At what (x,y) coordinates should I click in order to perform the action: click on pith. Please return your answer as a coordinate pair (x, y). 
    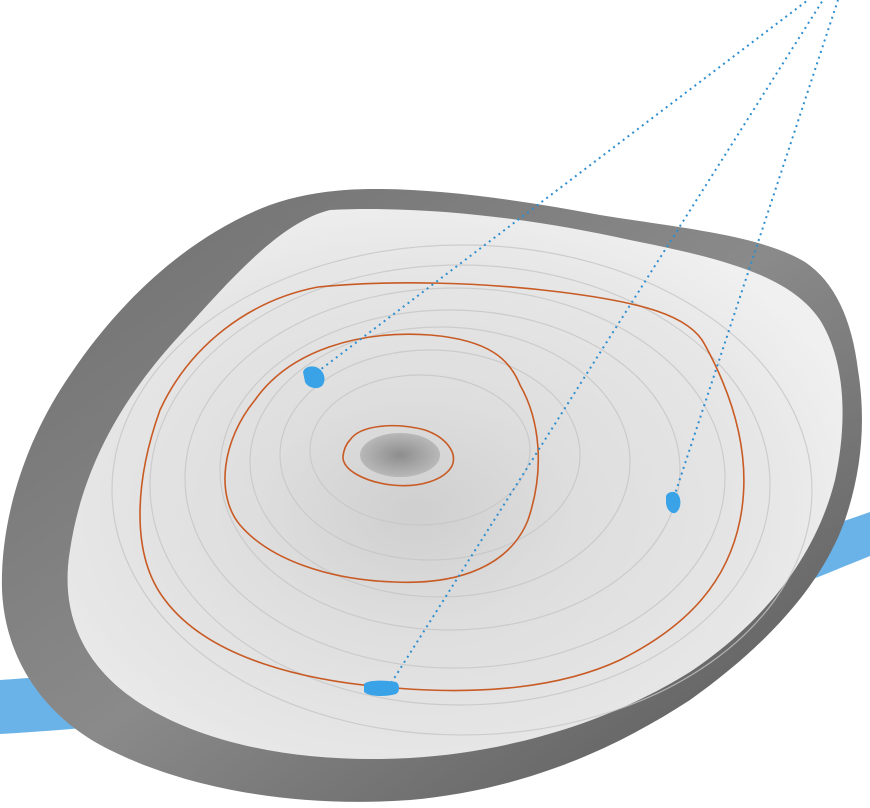
    Looking at the image, I should click on (400, 455).